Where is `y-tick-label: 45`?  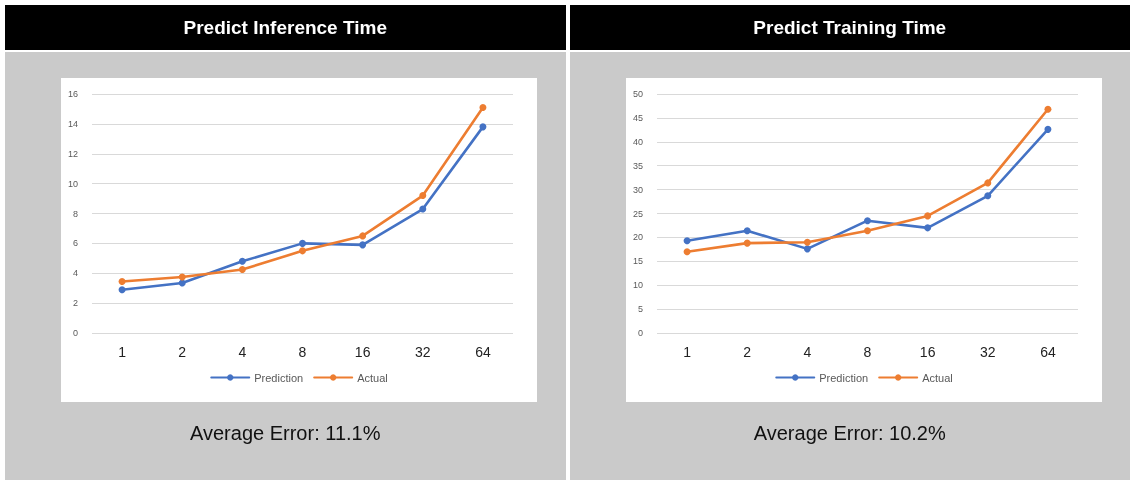 y-tick-label: 45 is located at coordinates (637, 117).